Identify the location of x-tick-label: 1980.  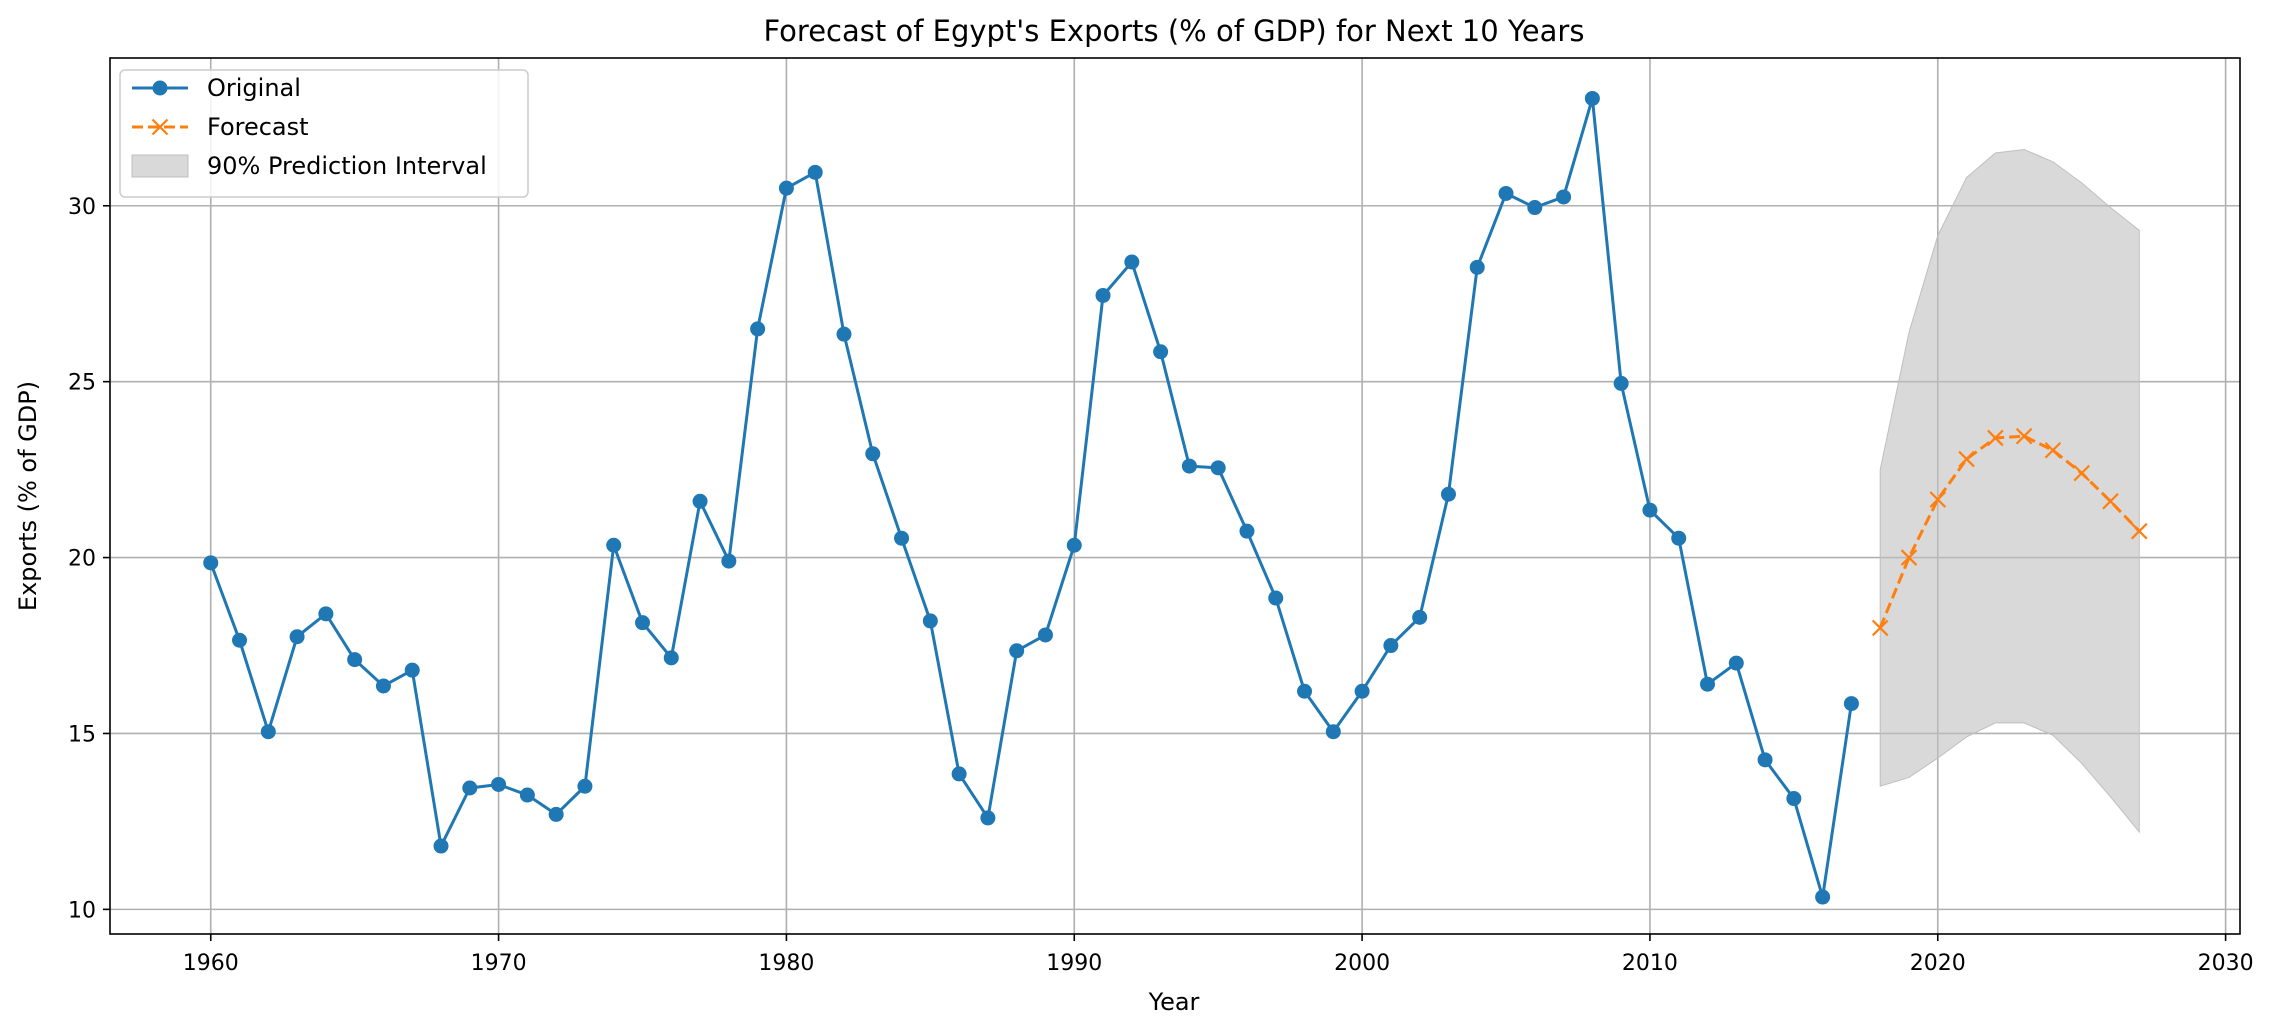
(786, 963).